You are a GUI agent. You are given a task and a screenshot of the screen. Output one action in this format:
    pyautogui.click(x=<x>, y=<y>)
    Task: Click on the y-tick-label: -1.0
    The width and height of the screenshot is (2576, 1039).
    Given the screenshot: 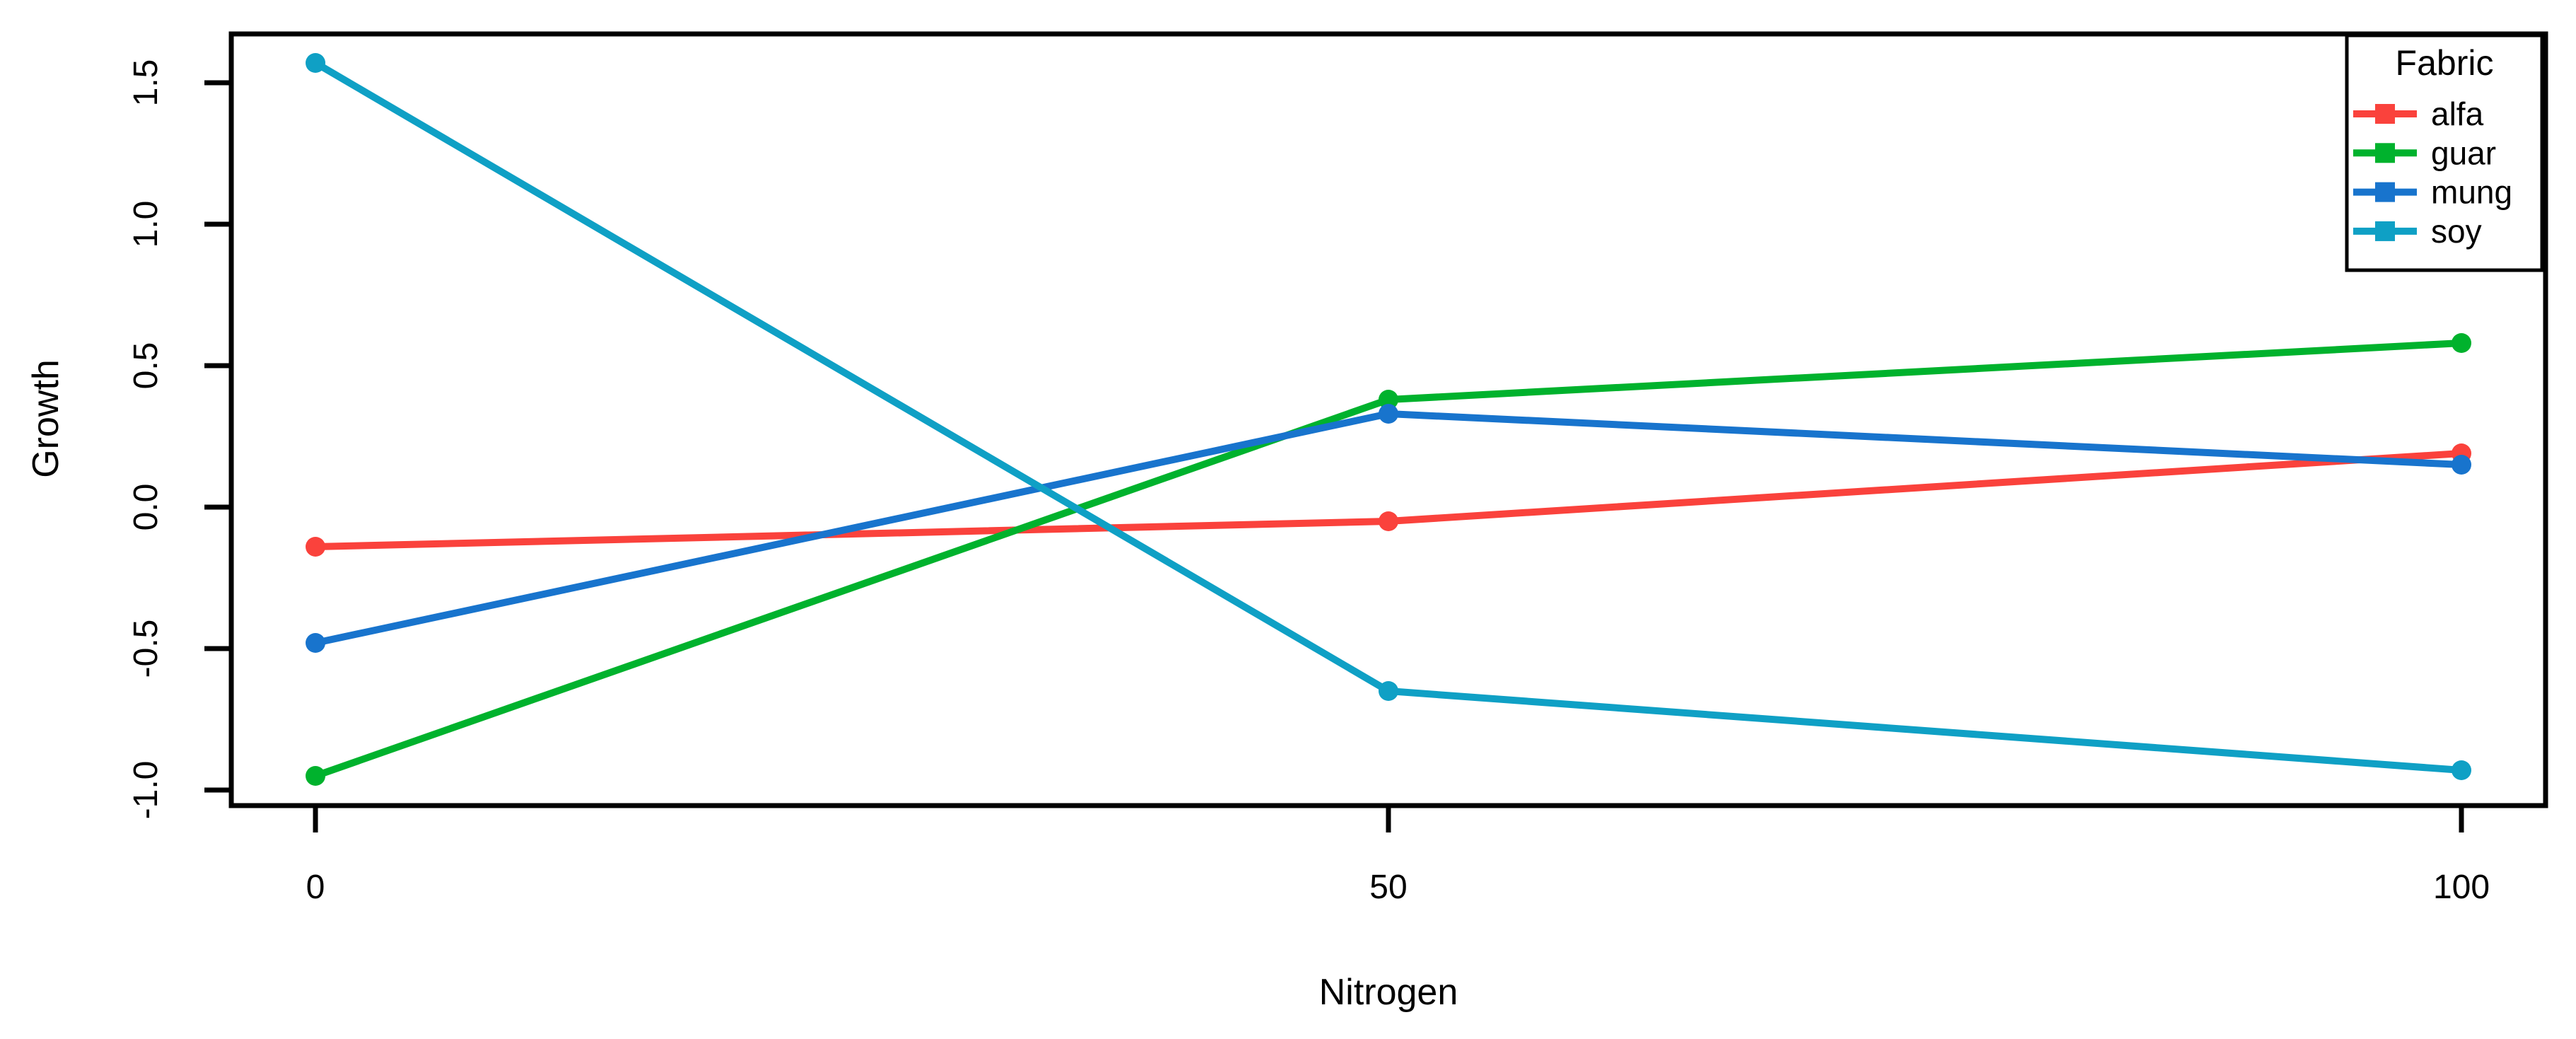 What is the action you would take?
    pyautogui.click(x=146, y=790)
    